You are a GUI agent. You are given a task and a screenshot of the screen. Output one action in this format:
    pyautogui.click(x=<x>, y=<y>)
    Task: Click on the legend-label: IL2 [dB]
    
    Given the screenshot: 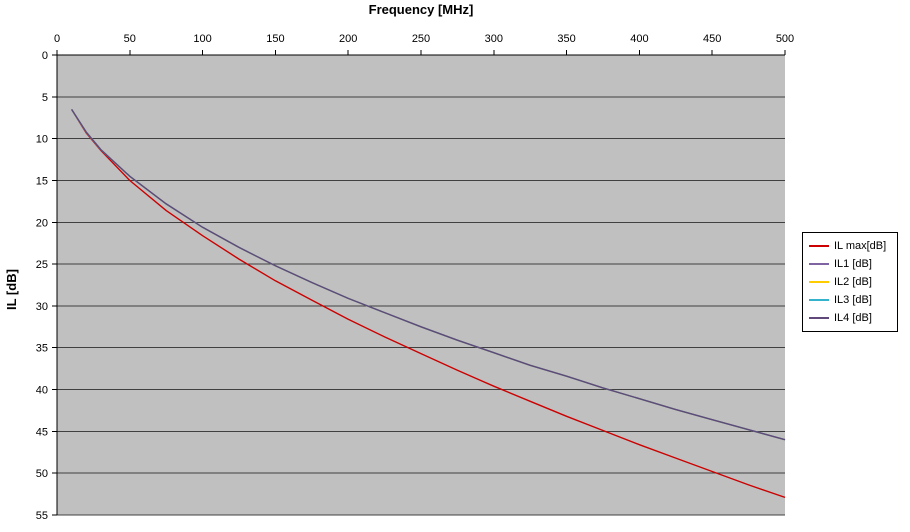 What is the action you would take?
    pyautogui.click(x=853, y=282)
    